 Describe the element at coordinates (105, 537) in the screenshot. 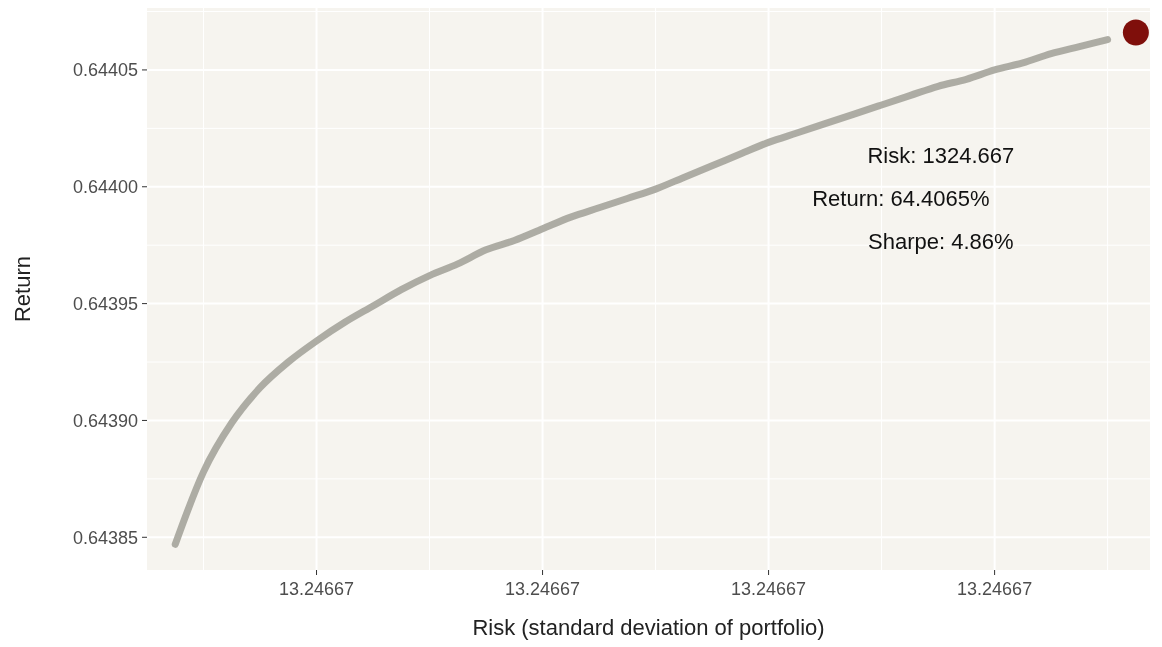

I see `y-tick-label: 0.64385` at that location.